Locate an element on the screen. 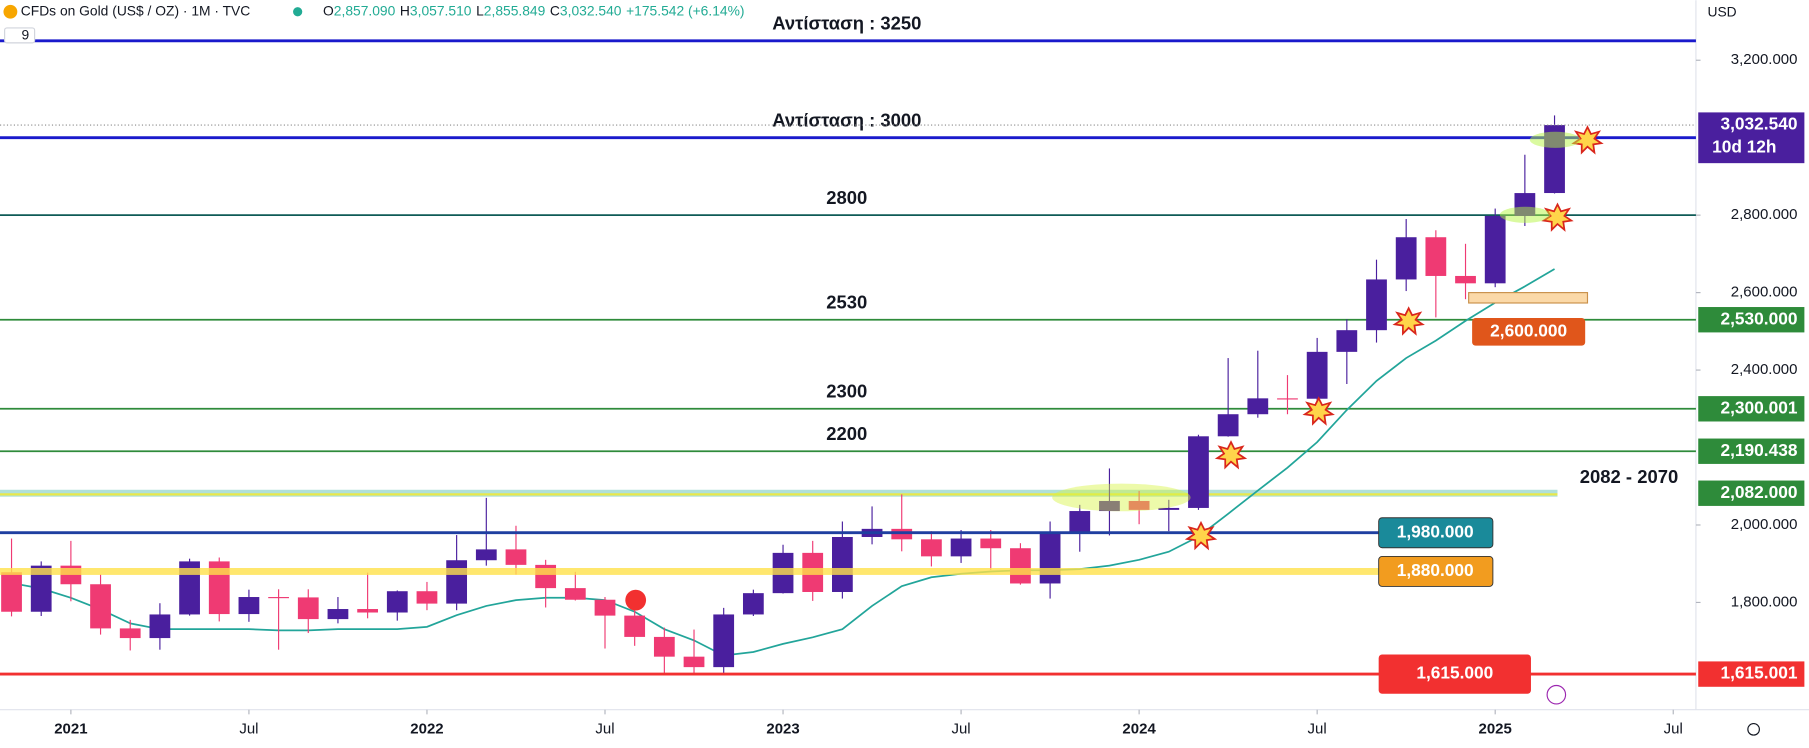 The width and height of the screenshot is (1809, 748). event-marker is located at coordinates (636, 600).